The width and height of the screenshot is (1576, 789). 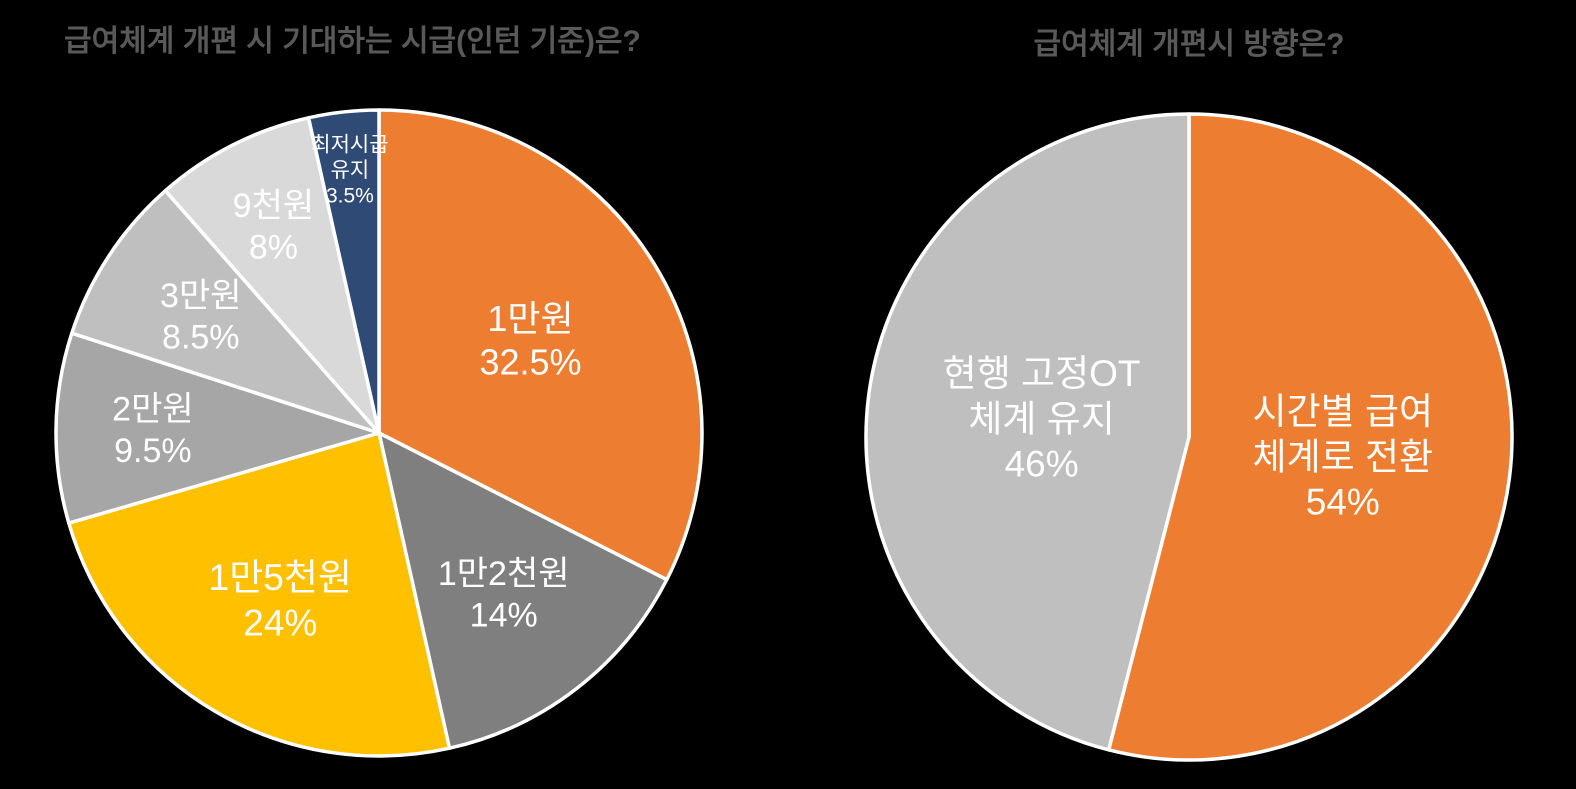 What do you see at coordinates (530, 340) in the screenshot?
I see `pie-slice-label: 1만원 32.5%` at bounding box center [530, 340].